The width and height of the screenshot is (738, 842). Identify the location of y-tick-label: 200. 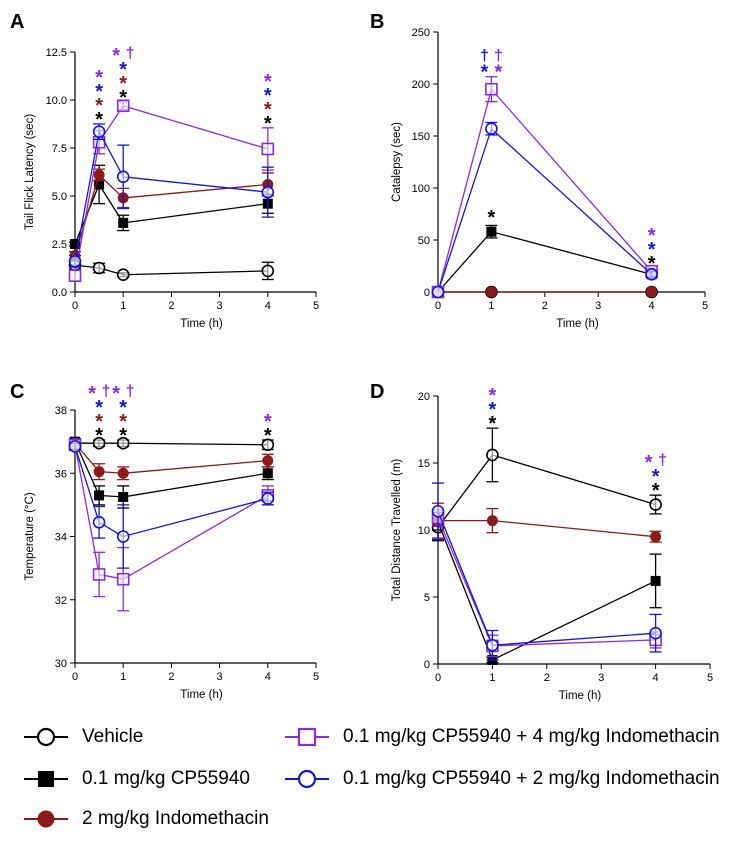
(421, 85).